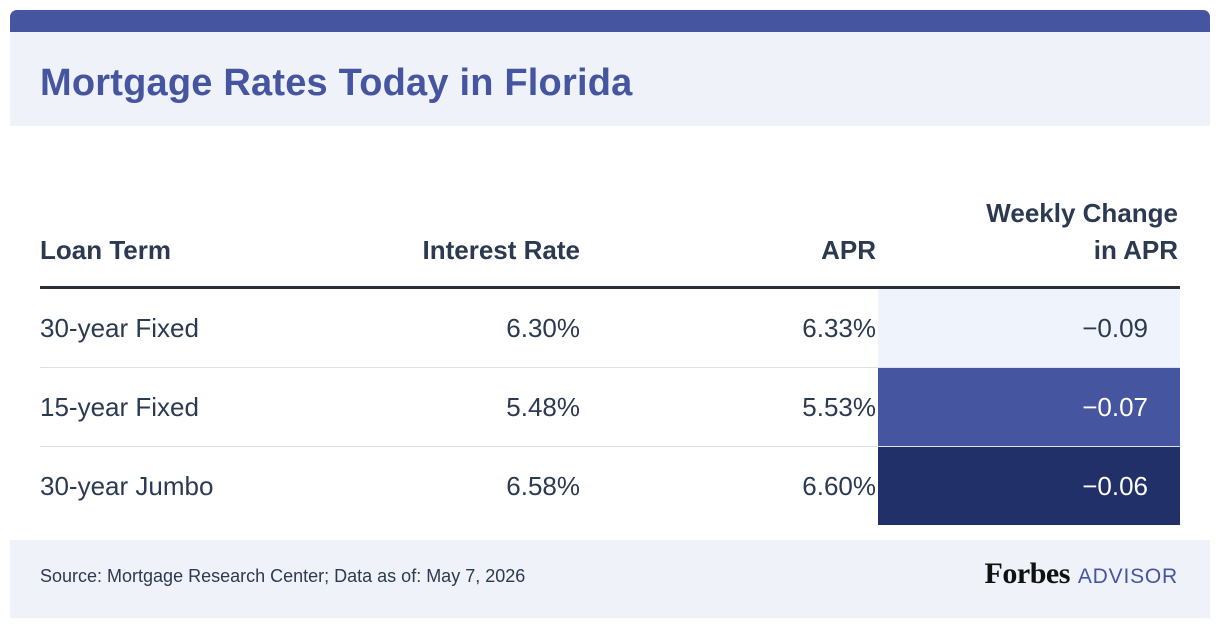 The height and width of the screenshot is (628, 1220). I want to click on column-header-weekly-change-line2: in APR, so click(1135, 250).